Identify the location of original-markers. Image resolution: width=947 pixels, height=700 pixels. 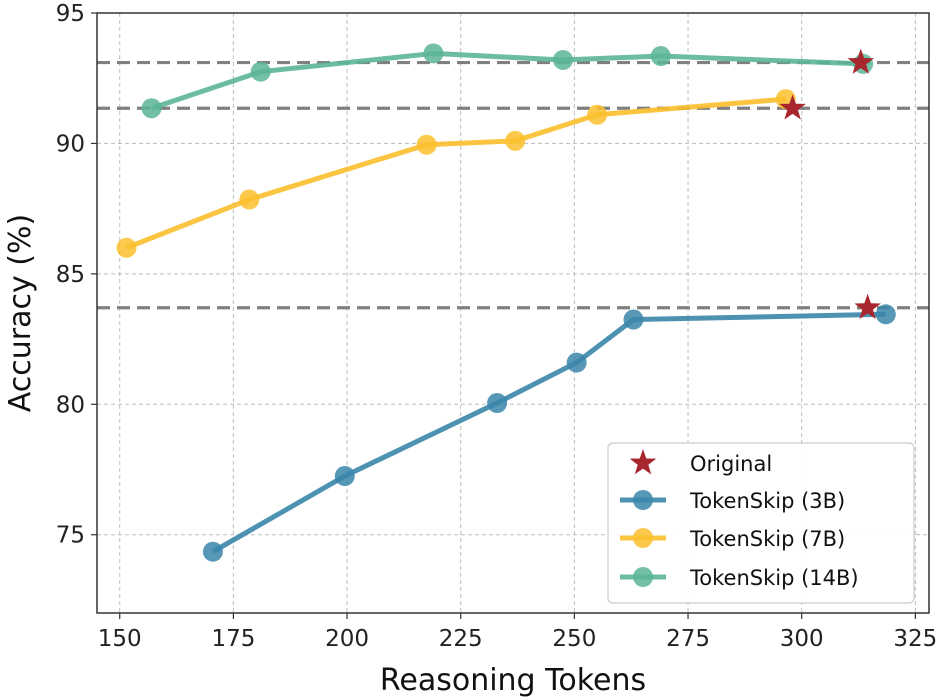
(830, 184).